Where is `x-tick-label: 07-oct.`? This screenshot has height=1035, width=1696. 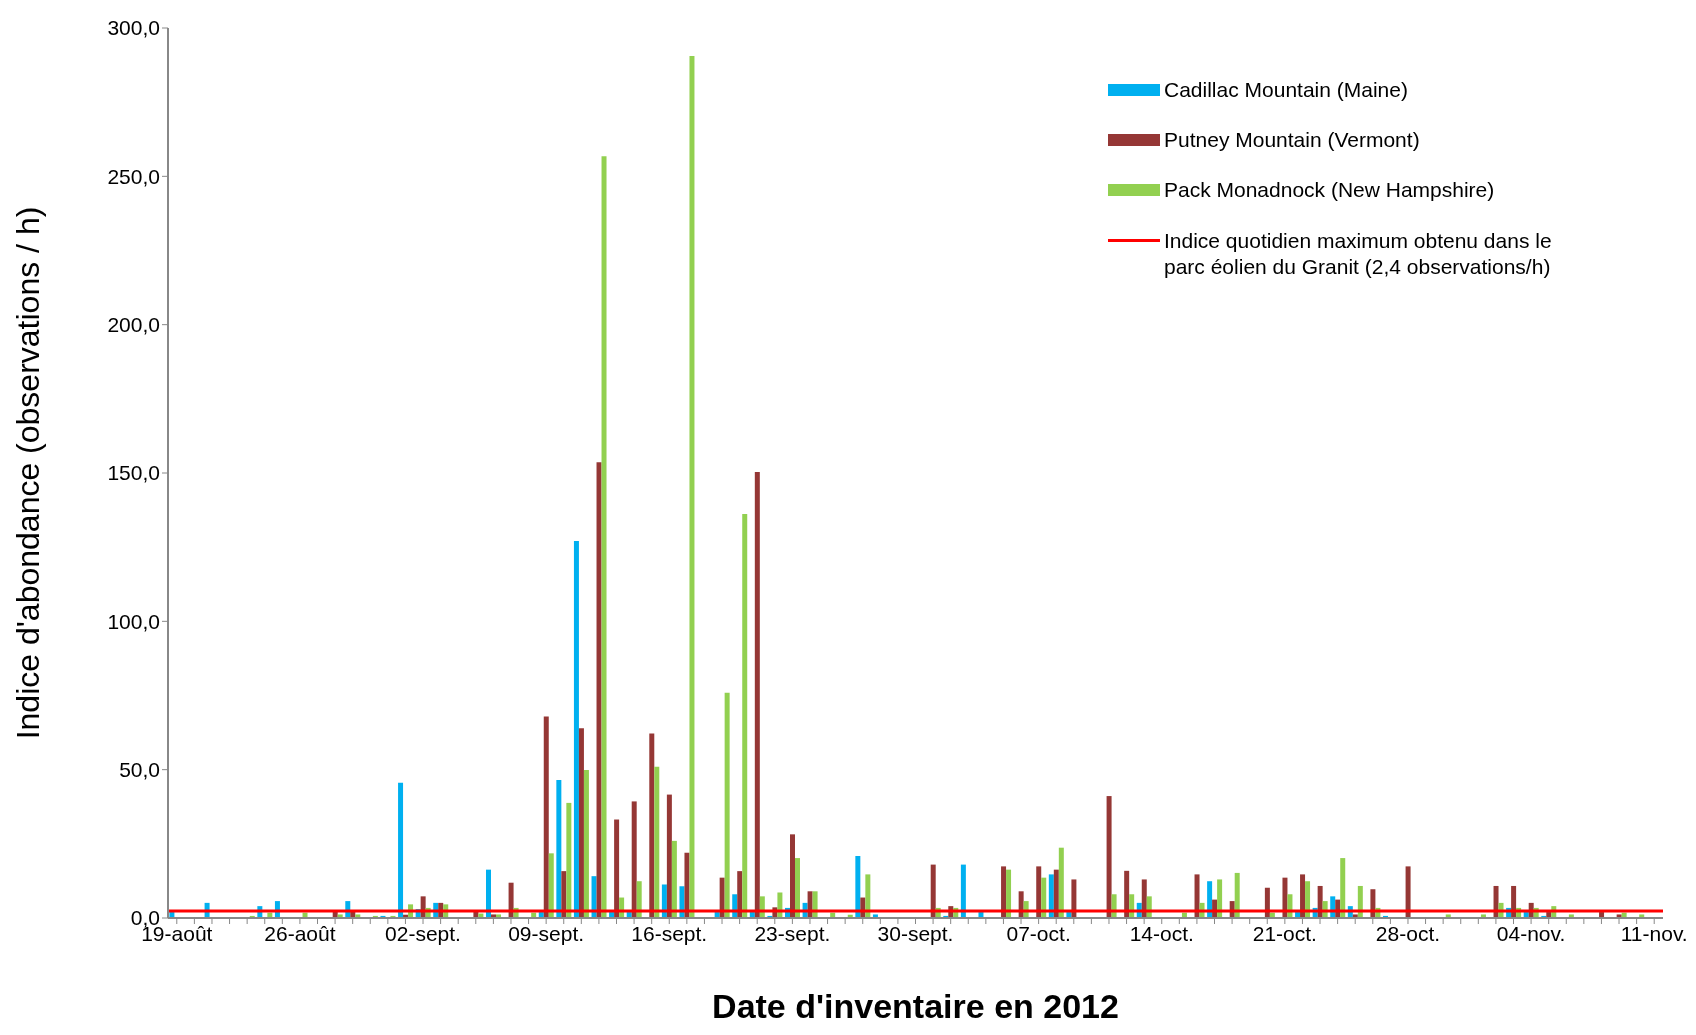
x-tick-label: 07-oct. is located at coordinates (1038, 933).